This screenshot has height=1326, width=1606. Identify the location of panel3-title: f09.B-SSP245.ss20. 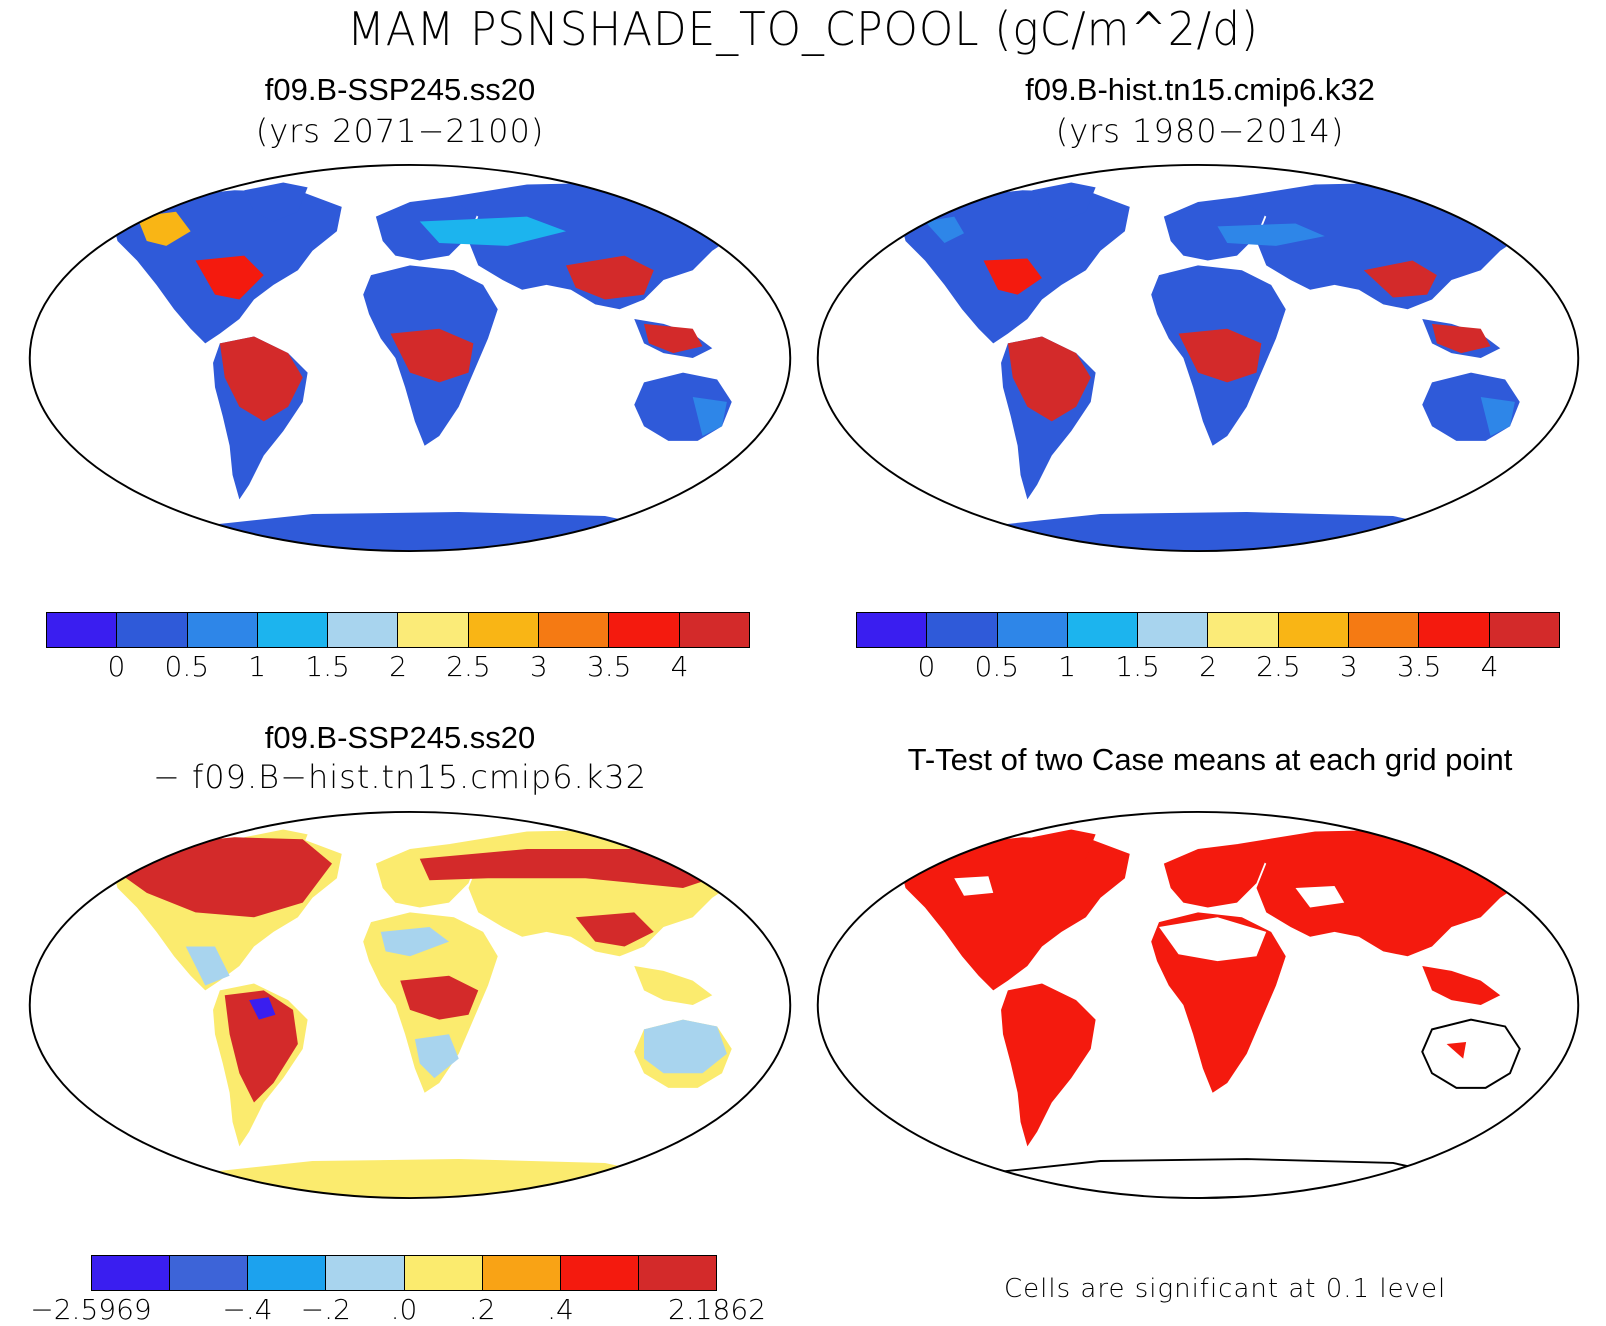
(400, 737).